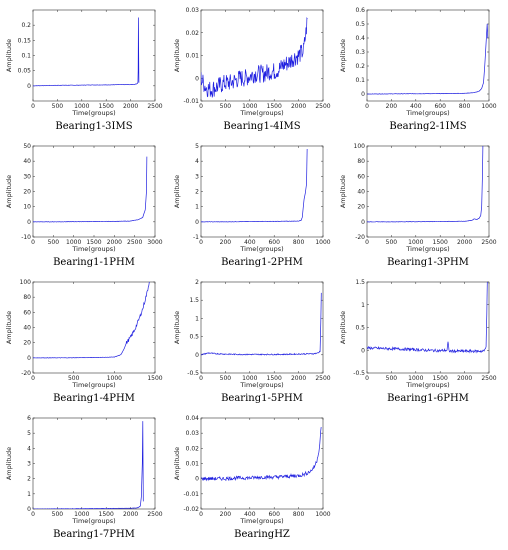 This screenshot has height=550, width=508. I want to click on y-tick-label: -0.02, so click(191, 509).